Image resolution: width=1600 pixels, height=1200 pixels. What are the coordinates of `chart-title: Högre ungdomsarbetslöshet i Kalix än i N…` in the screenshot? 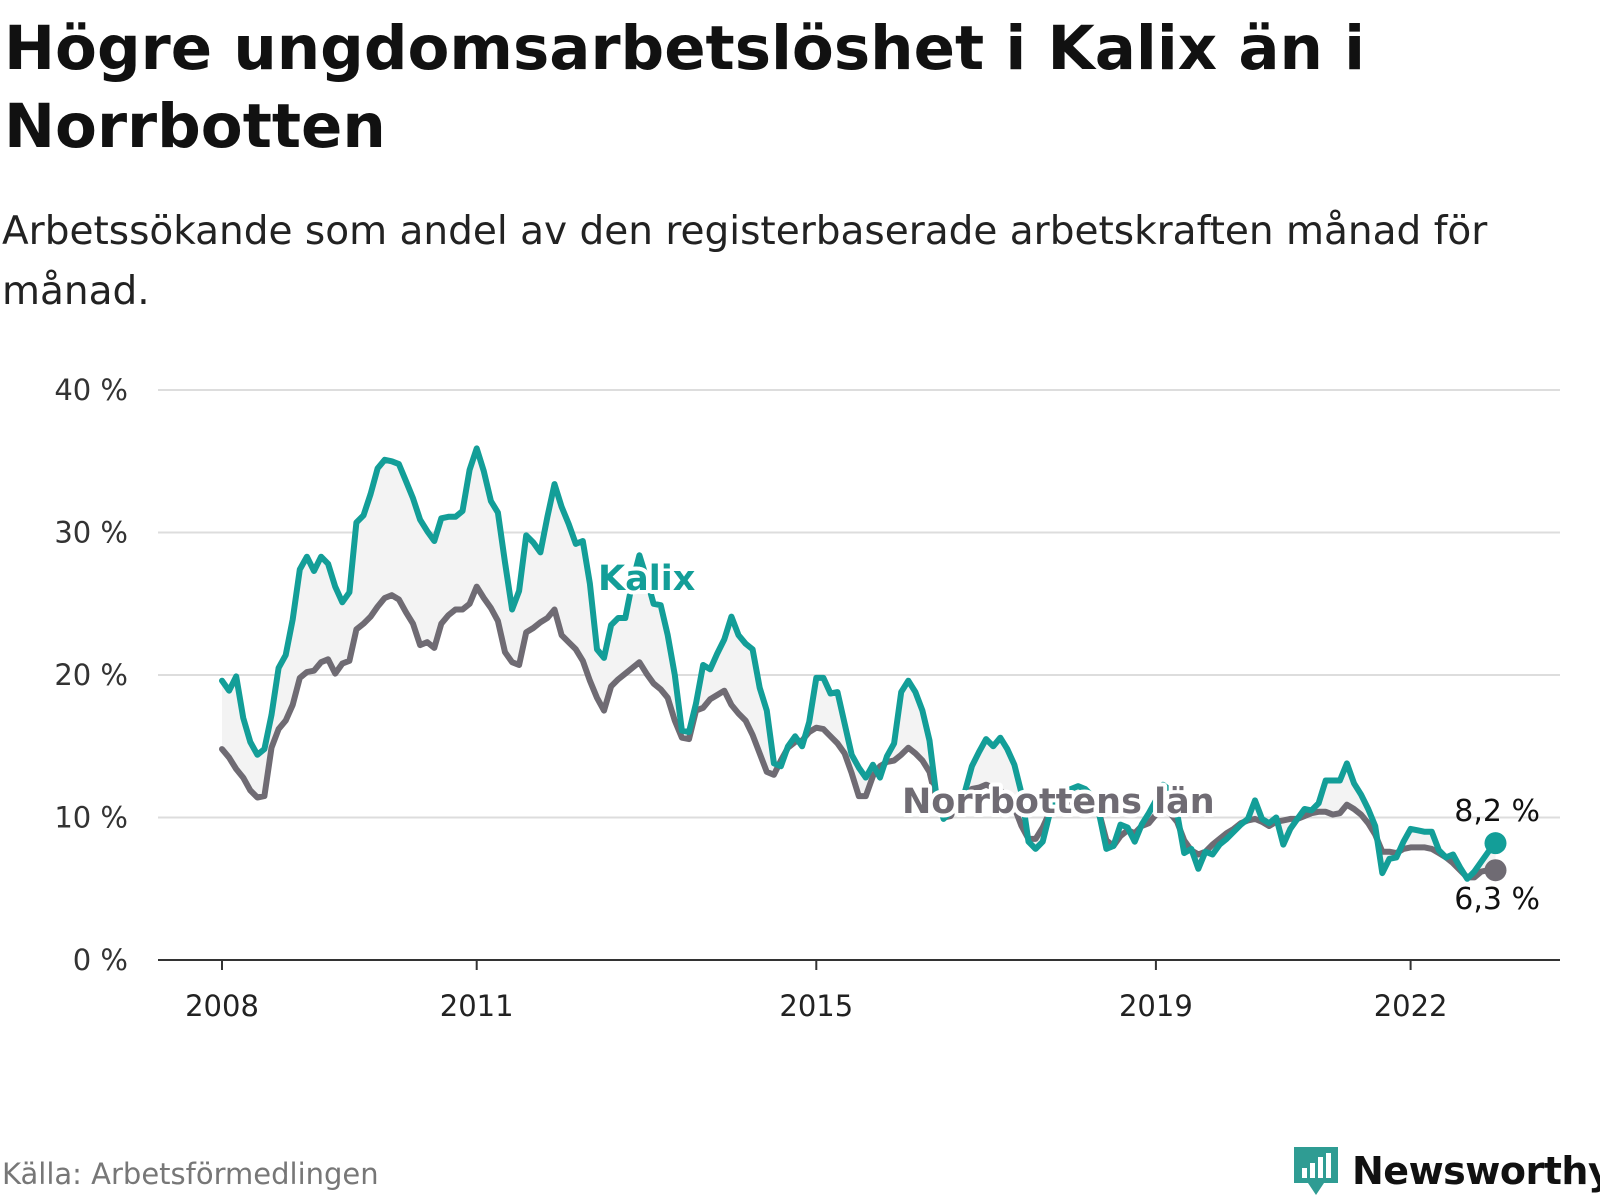 It's located at (685, 87).